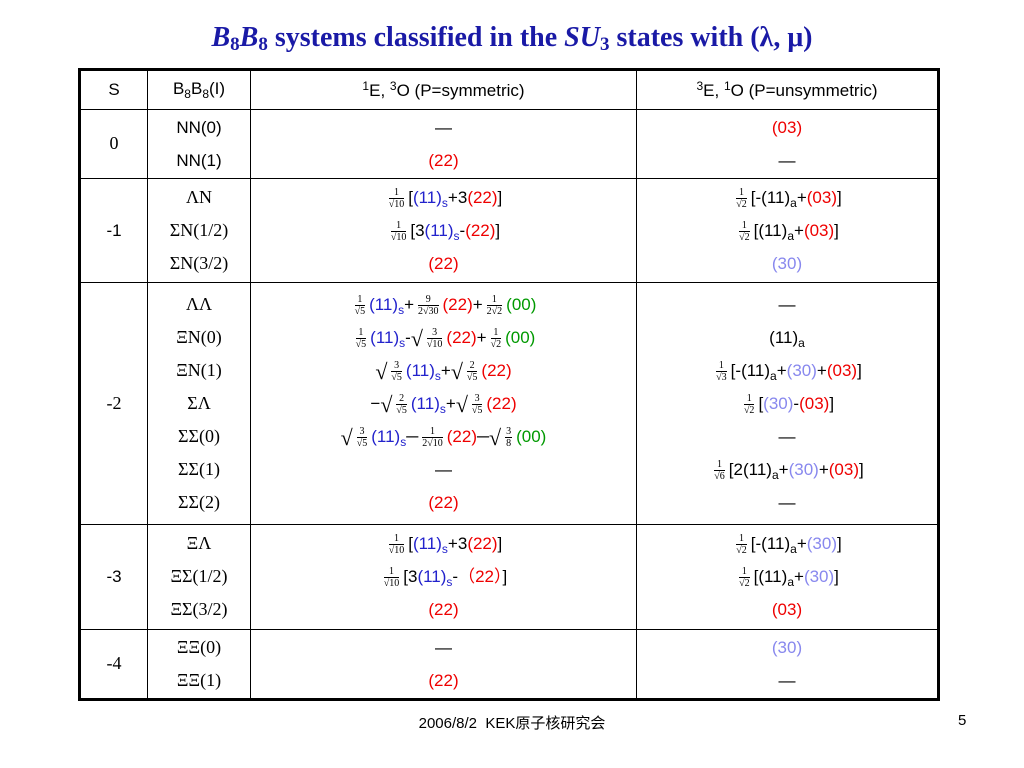 This screenshot has height=768, width=1024. I want to click on fraction: 1 2√2, so click(494, 306).